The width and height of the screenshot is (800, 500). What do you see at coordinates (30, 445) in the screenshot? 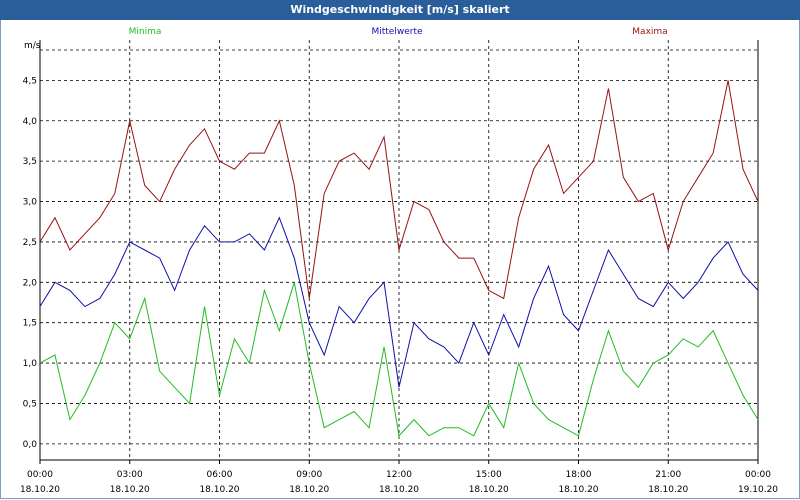
I see `y-tick-label: 0,0` at bounding box center [30, 445].